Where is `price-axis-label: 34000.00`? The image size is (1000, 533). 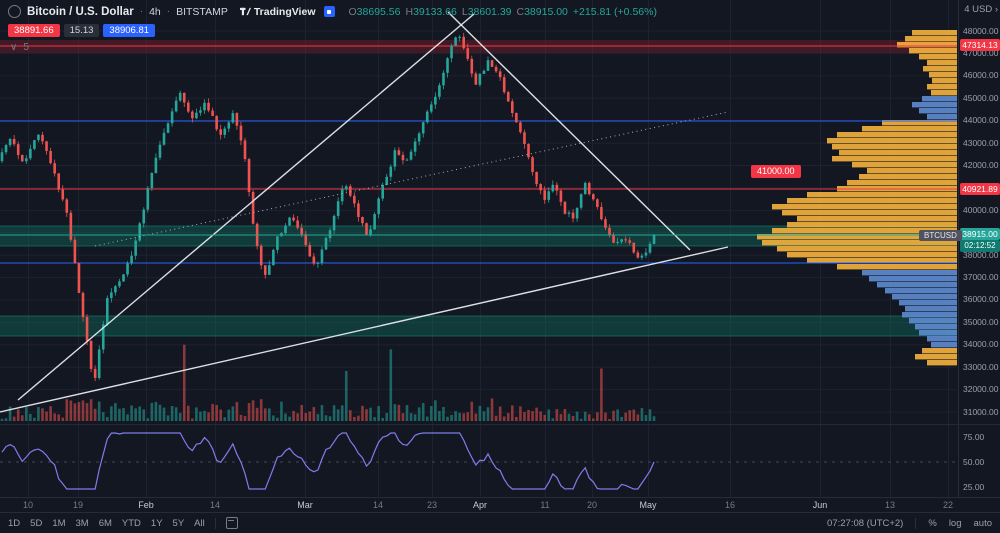
price-axis-label: 34000.00 is located at coordinates (981, 344).